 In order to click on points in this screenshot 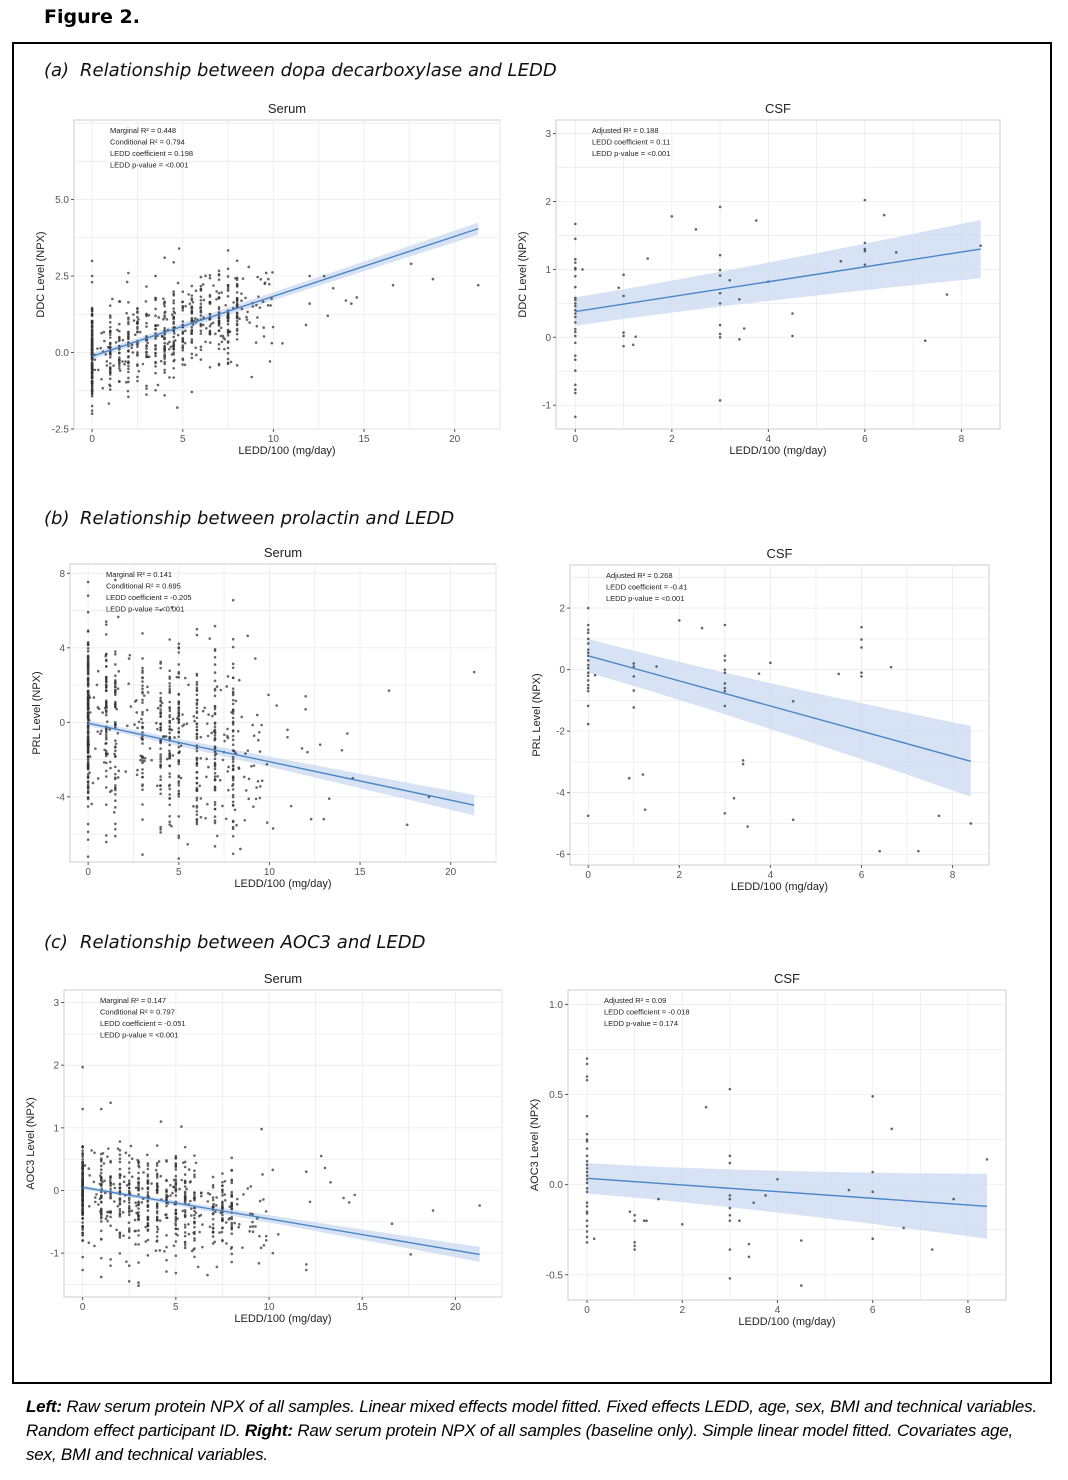, I will do `click(778, 308)`.